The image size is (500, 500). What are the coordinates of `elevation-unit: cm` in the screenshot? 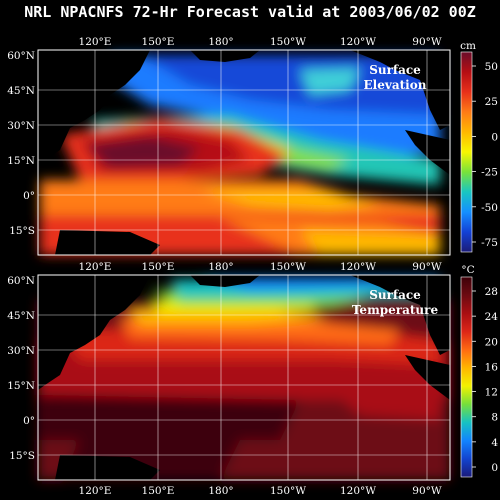 It's located at (468, 46).